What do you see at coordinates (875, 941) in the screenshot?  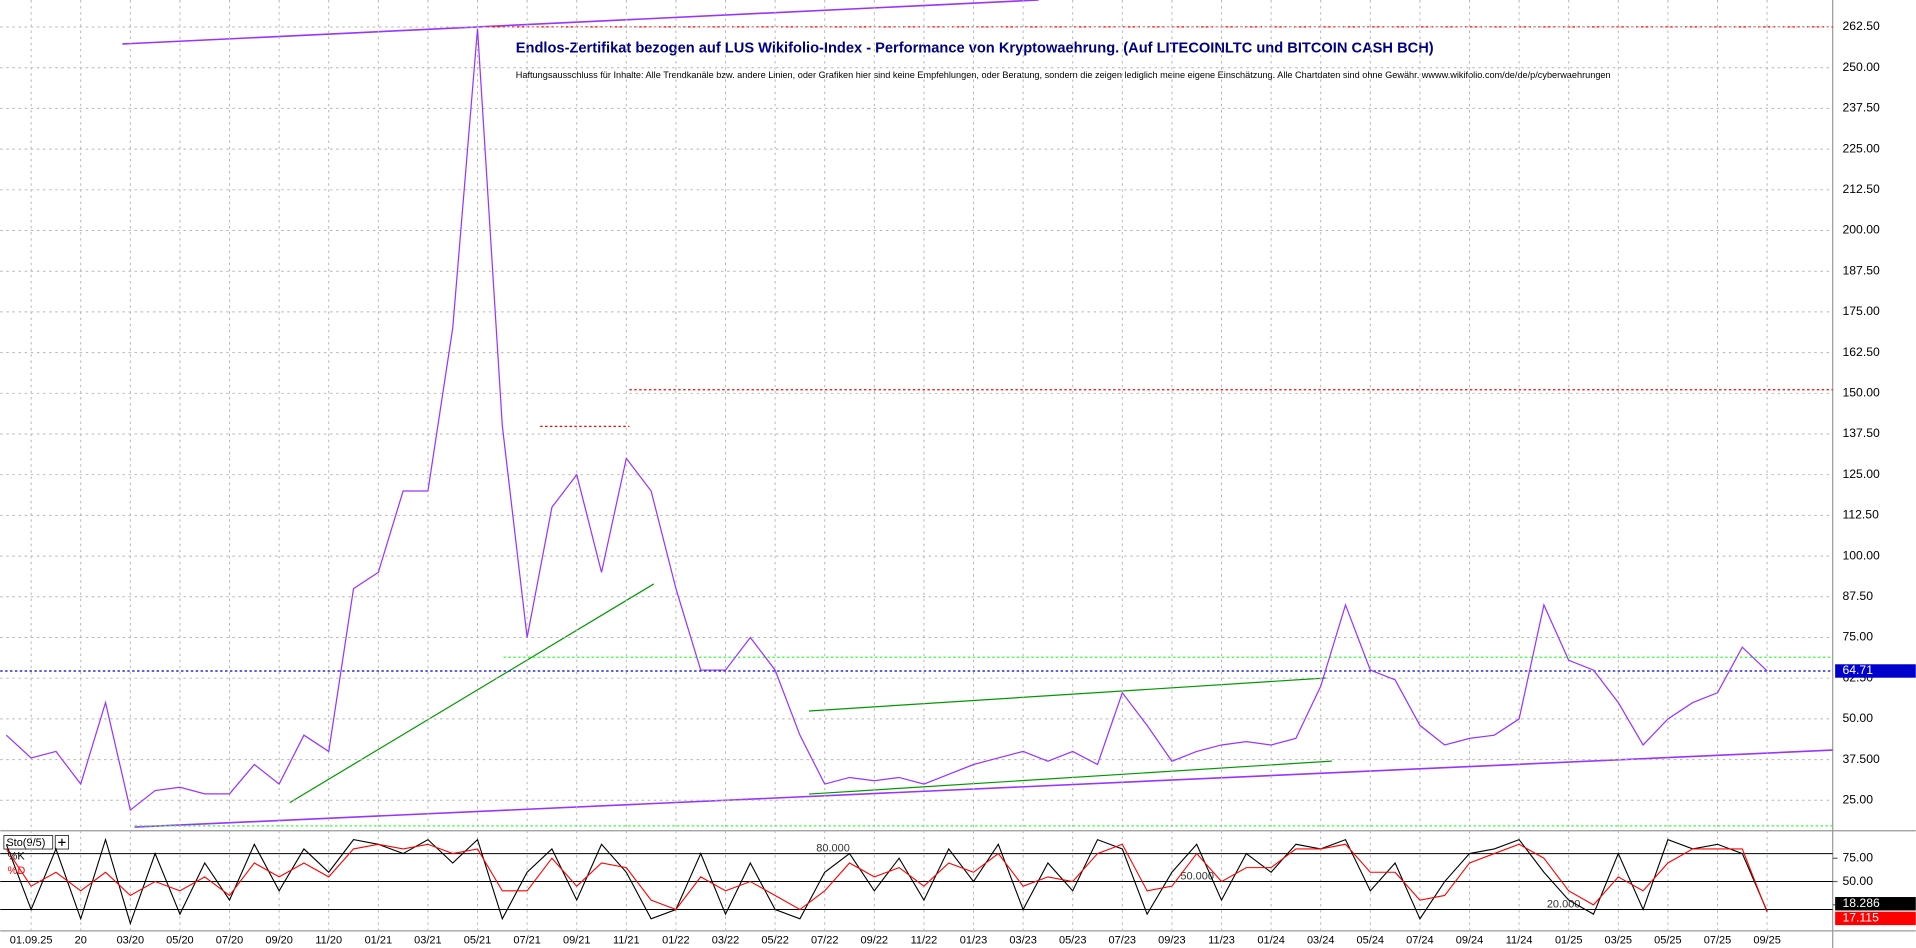 I see `x-tick-label: 09/22` at bounding box center [875, 941].